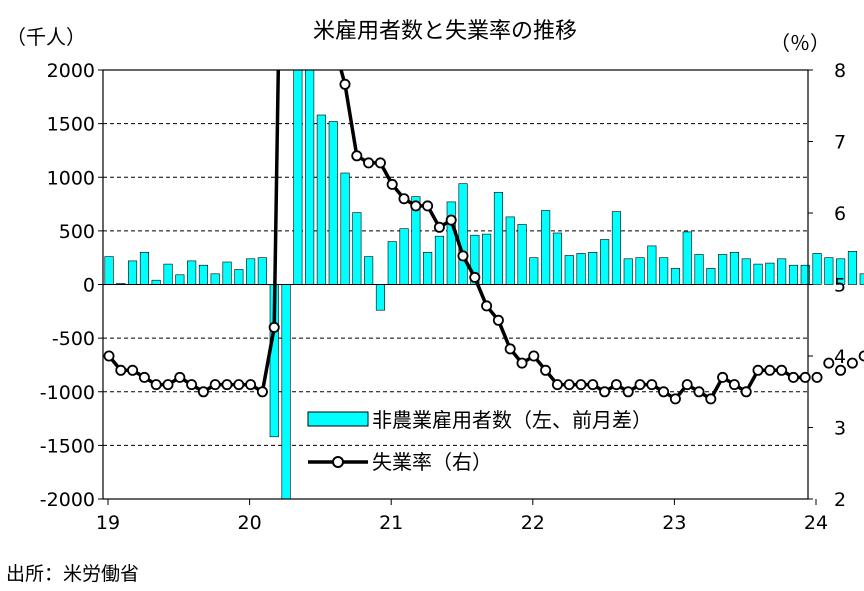  Describe the element at coordinates (338, 462) in the screenshot. I see `legend-line-marker` at that location.